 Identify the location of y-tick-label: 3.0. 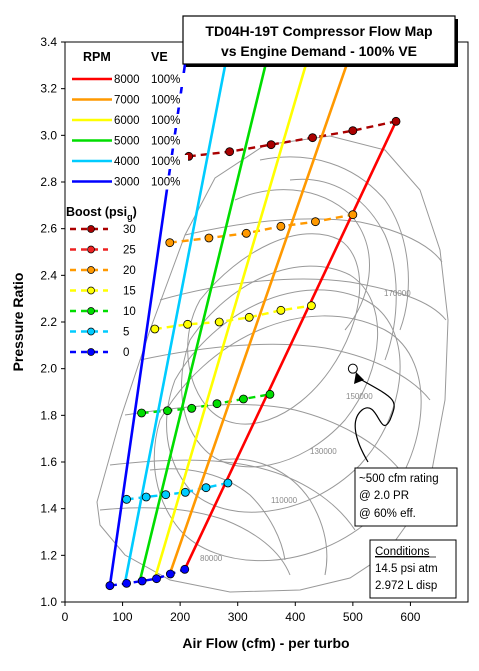
(48, 135).